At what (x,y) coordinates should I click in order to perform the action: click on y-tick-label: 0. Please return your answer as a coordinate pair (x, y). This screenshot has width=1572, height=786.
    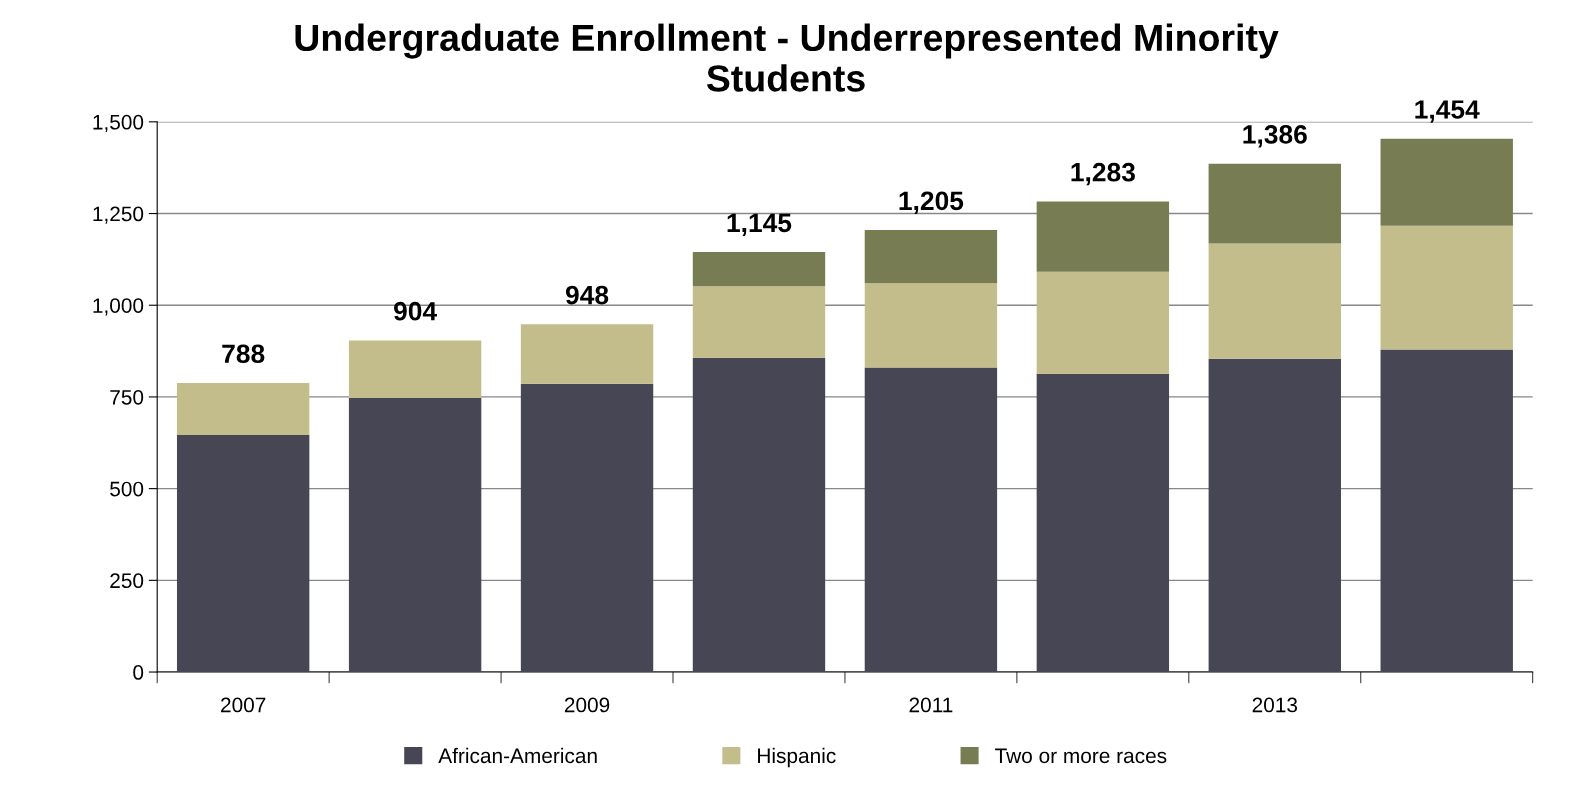
    Looking at the image, I should click on (138, 672).